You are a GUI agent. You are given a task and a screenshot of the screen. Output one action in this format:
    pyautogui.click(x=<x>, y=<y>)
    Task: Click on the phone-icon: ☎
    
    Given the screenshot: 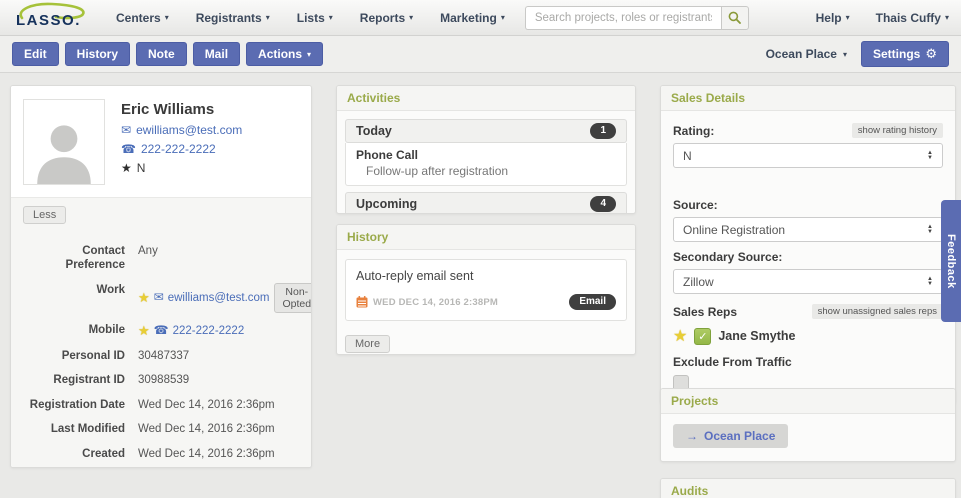 What is the action you would take?
    pyautogui.click(x=128, y=149)
    